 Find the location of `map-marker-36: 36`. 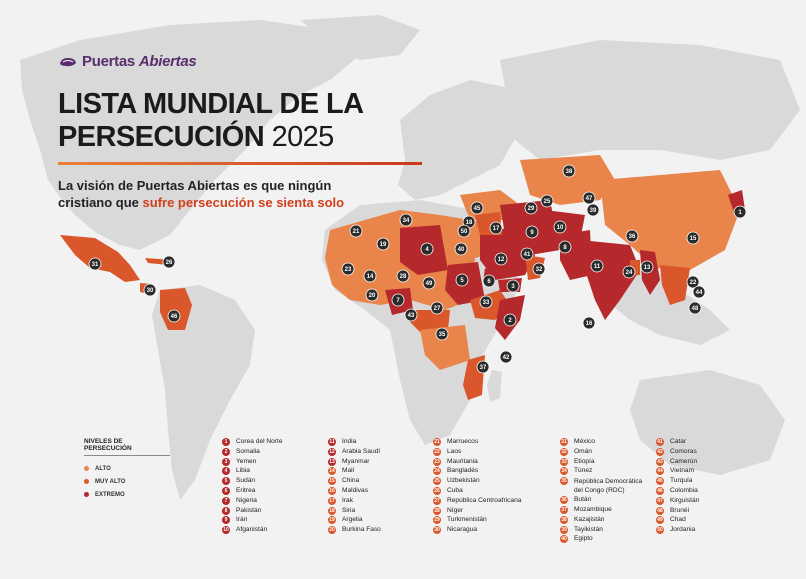

map-marker-36: 36 is located at coordinates (632, 236).